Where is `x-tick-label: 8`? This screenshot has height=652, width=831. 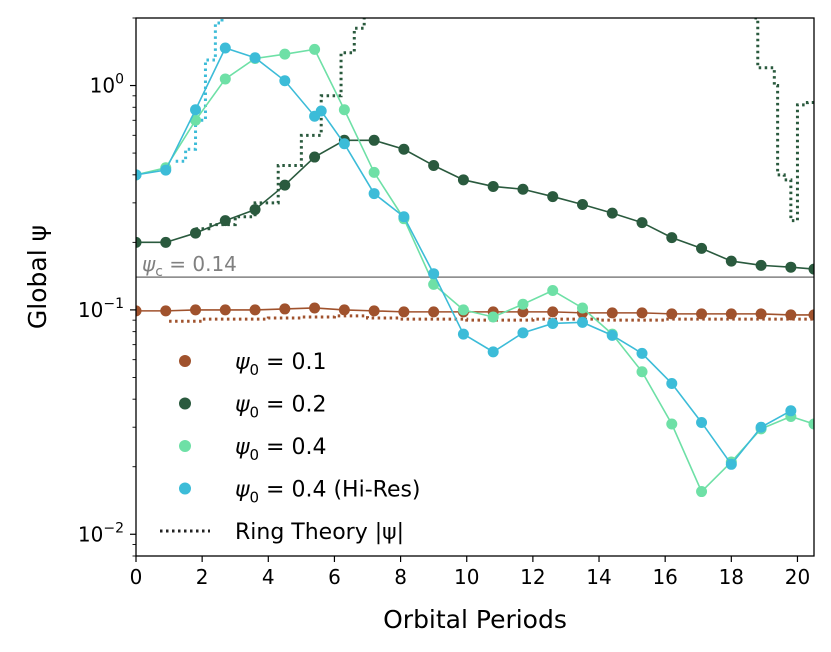 x-tick-label: 8 is located at coordinates (400, 577).